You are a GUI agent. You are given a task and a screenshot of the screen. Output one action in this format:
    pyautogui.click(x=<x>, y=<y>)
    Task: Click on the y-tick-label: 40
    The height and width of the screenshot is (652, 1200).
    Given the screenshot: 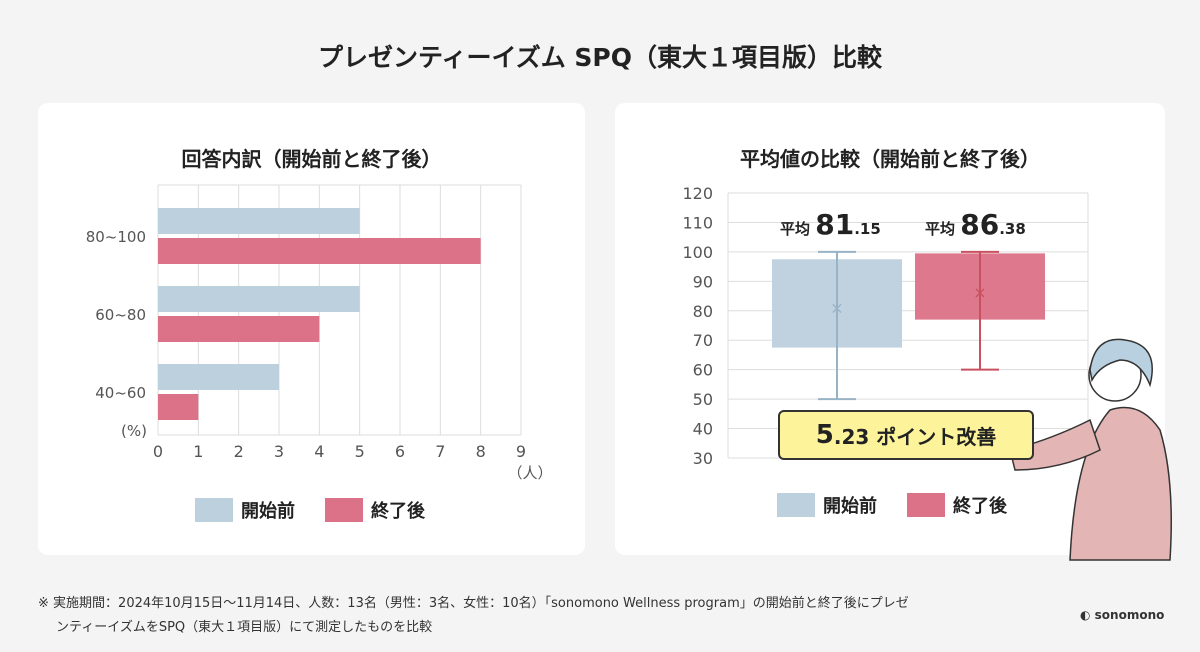 What is the action you would take?
    pyautogui.click(x=703, y=429)
    